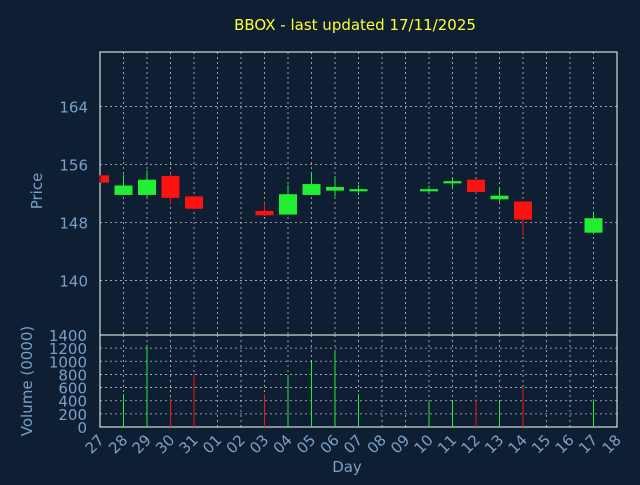 This screenshot has height=485, width=640. Describe the element at coordinates (494, 444) in the screenshot. I see `day-tick-label: 13` at that location.